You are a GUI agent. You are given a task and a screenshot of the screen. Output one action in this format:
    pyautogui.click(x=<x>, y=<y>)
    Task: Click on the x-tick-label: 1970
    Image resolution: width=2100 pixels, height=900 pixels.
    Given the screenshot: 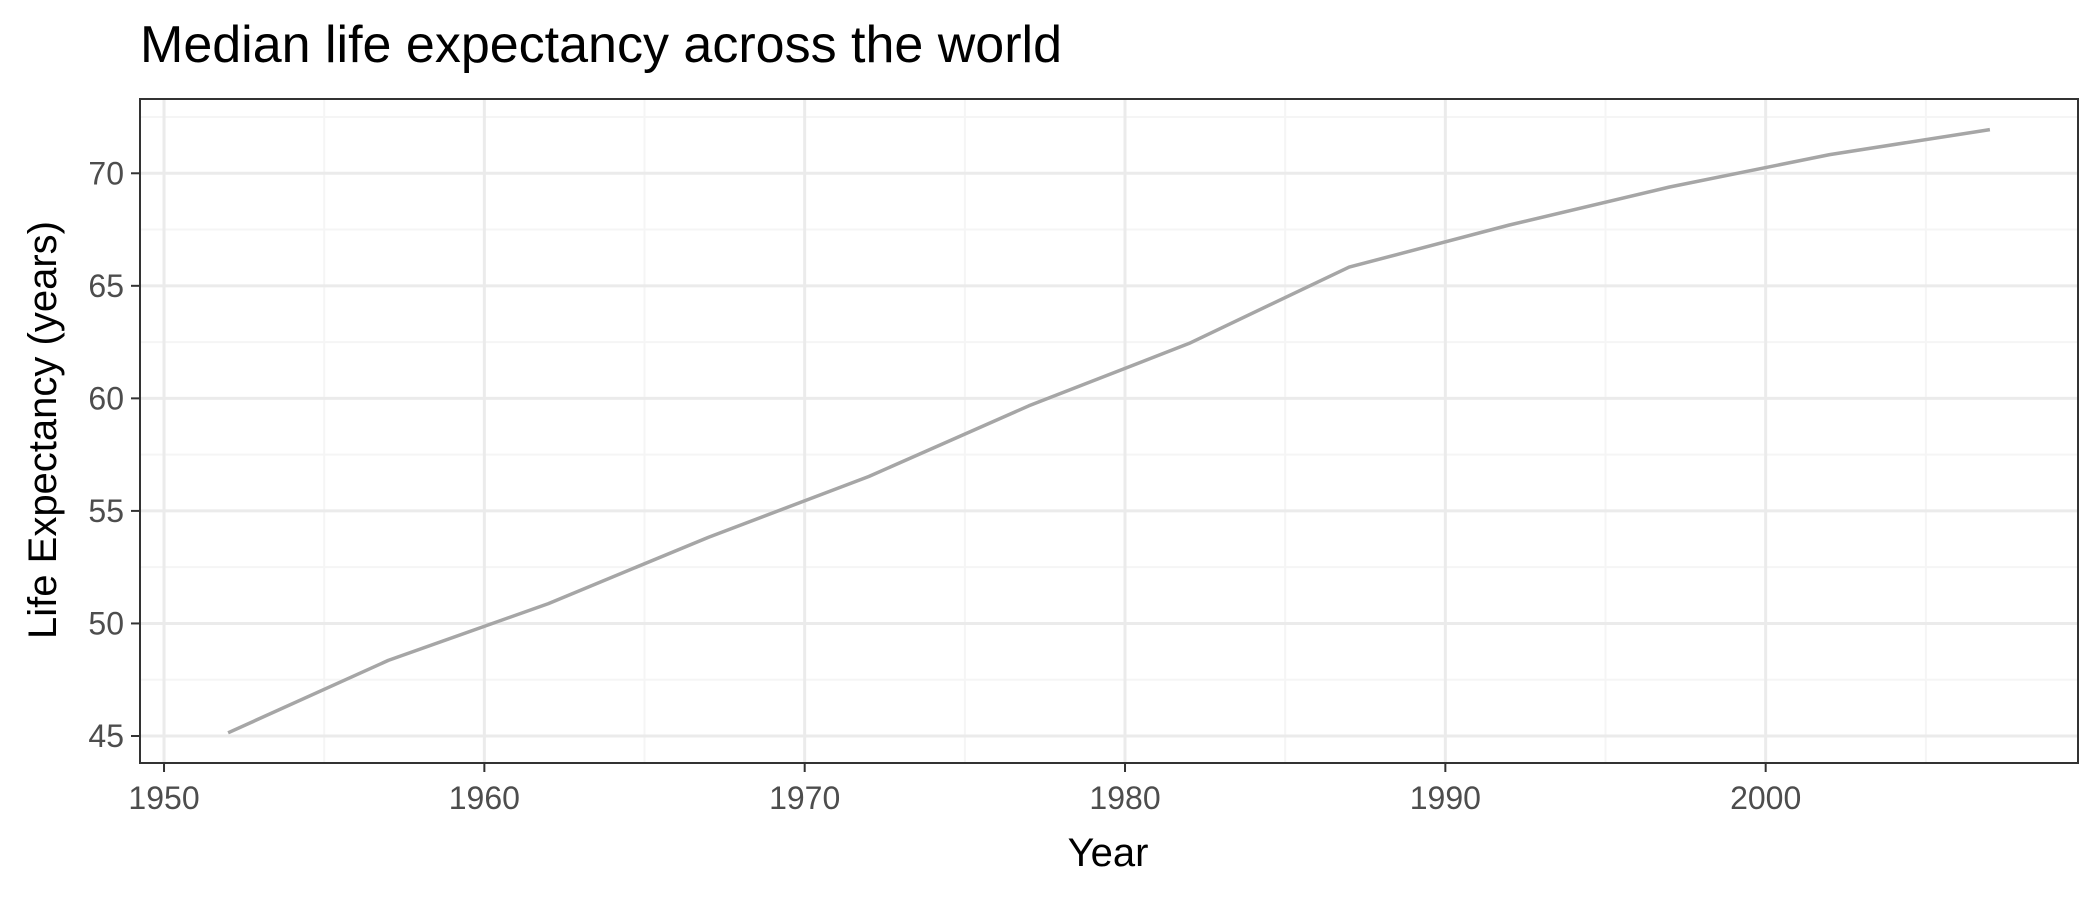 What is the action you would take?
    pyautogui.click(x=804, y=798)
    